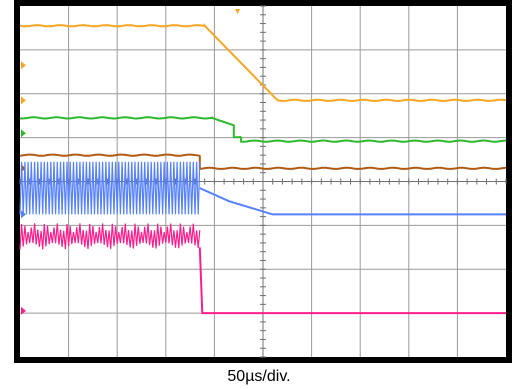  I want to click on trace-pink, so click(352, 281).